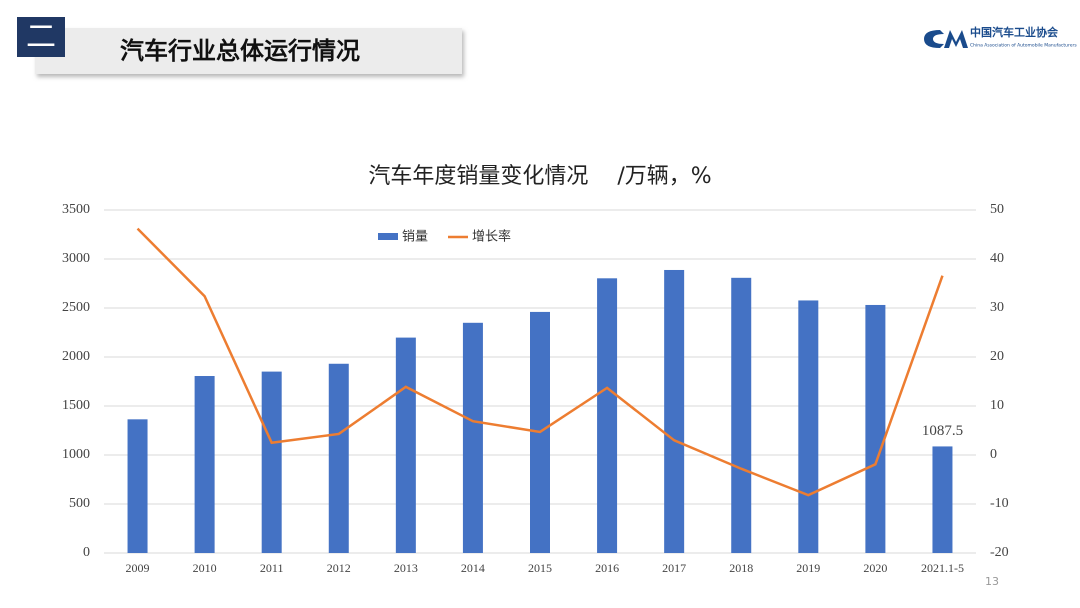 The height and width of the screenshot is (608, 1080). What do you see at coordinates (875, 568) in the screenshot?
I see `x-tick-label: 2020` at bounding box center [875, 568].